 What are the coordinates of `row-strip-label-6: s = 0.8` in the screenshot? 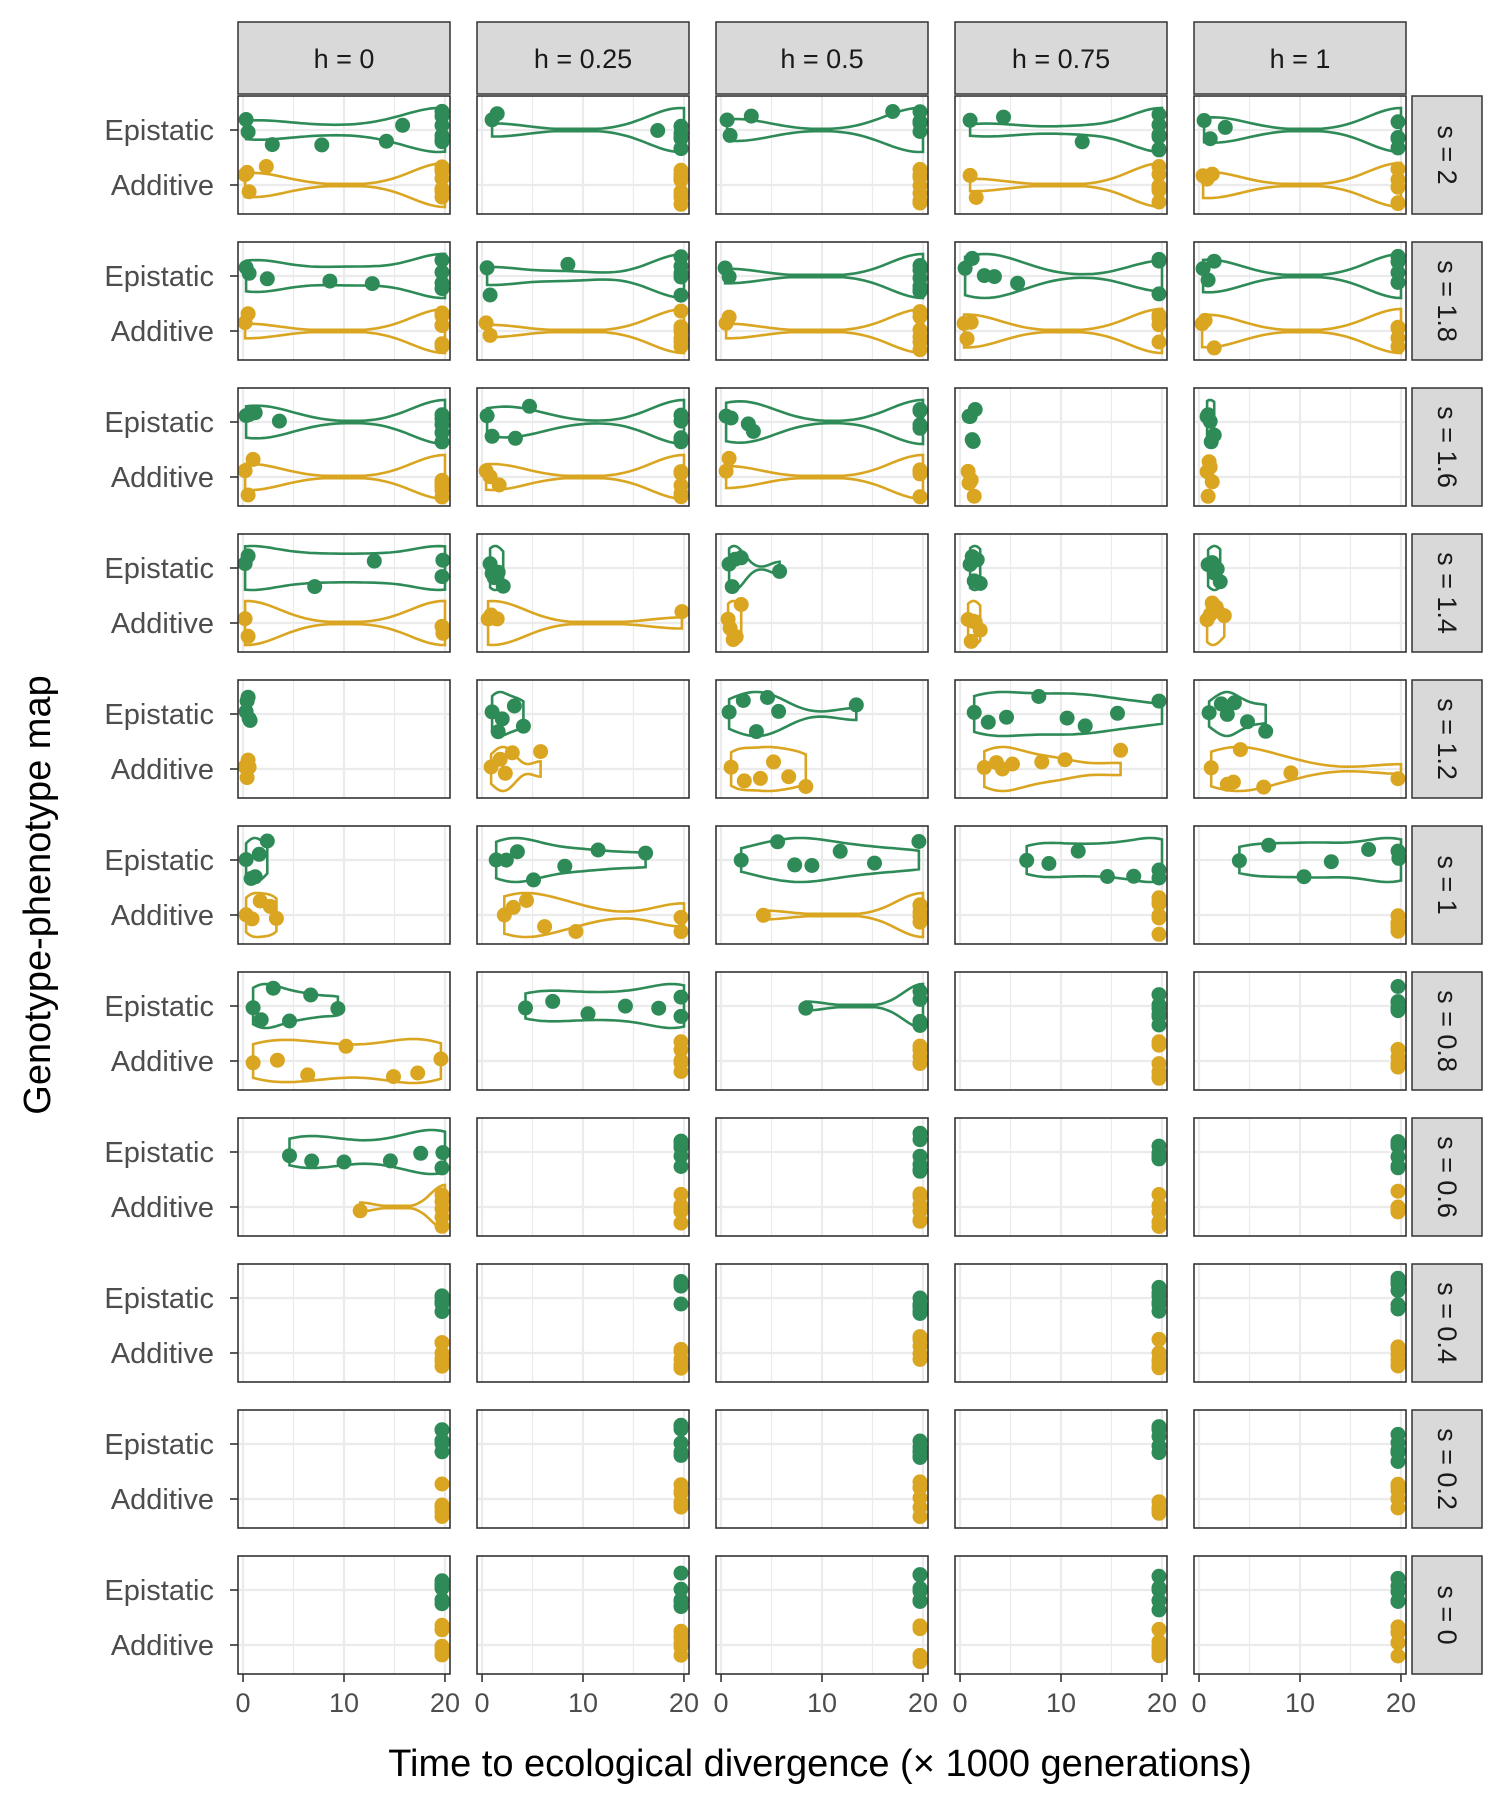 It's located at (1447, 1031).